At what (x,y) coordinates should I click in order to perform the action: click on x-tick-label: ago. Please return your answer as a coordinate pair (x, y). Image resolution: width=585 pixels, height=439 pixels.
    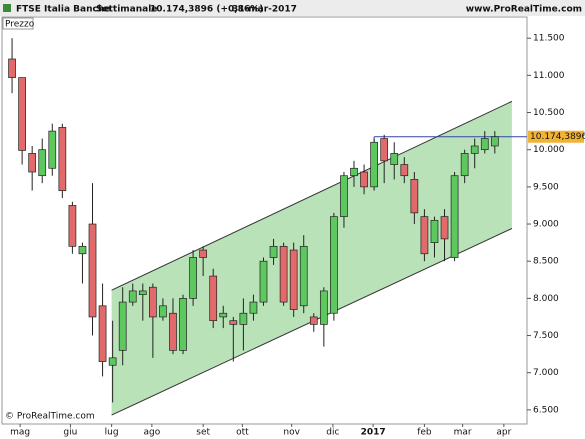
    Looking at the image, I should click on (151, 433).